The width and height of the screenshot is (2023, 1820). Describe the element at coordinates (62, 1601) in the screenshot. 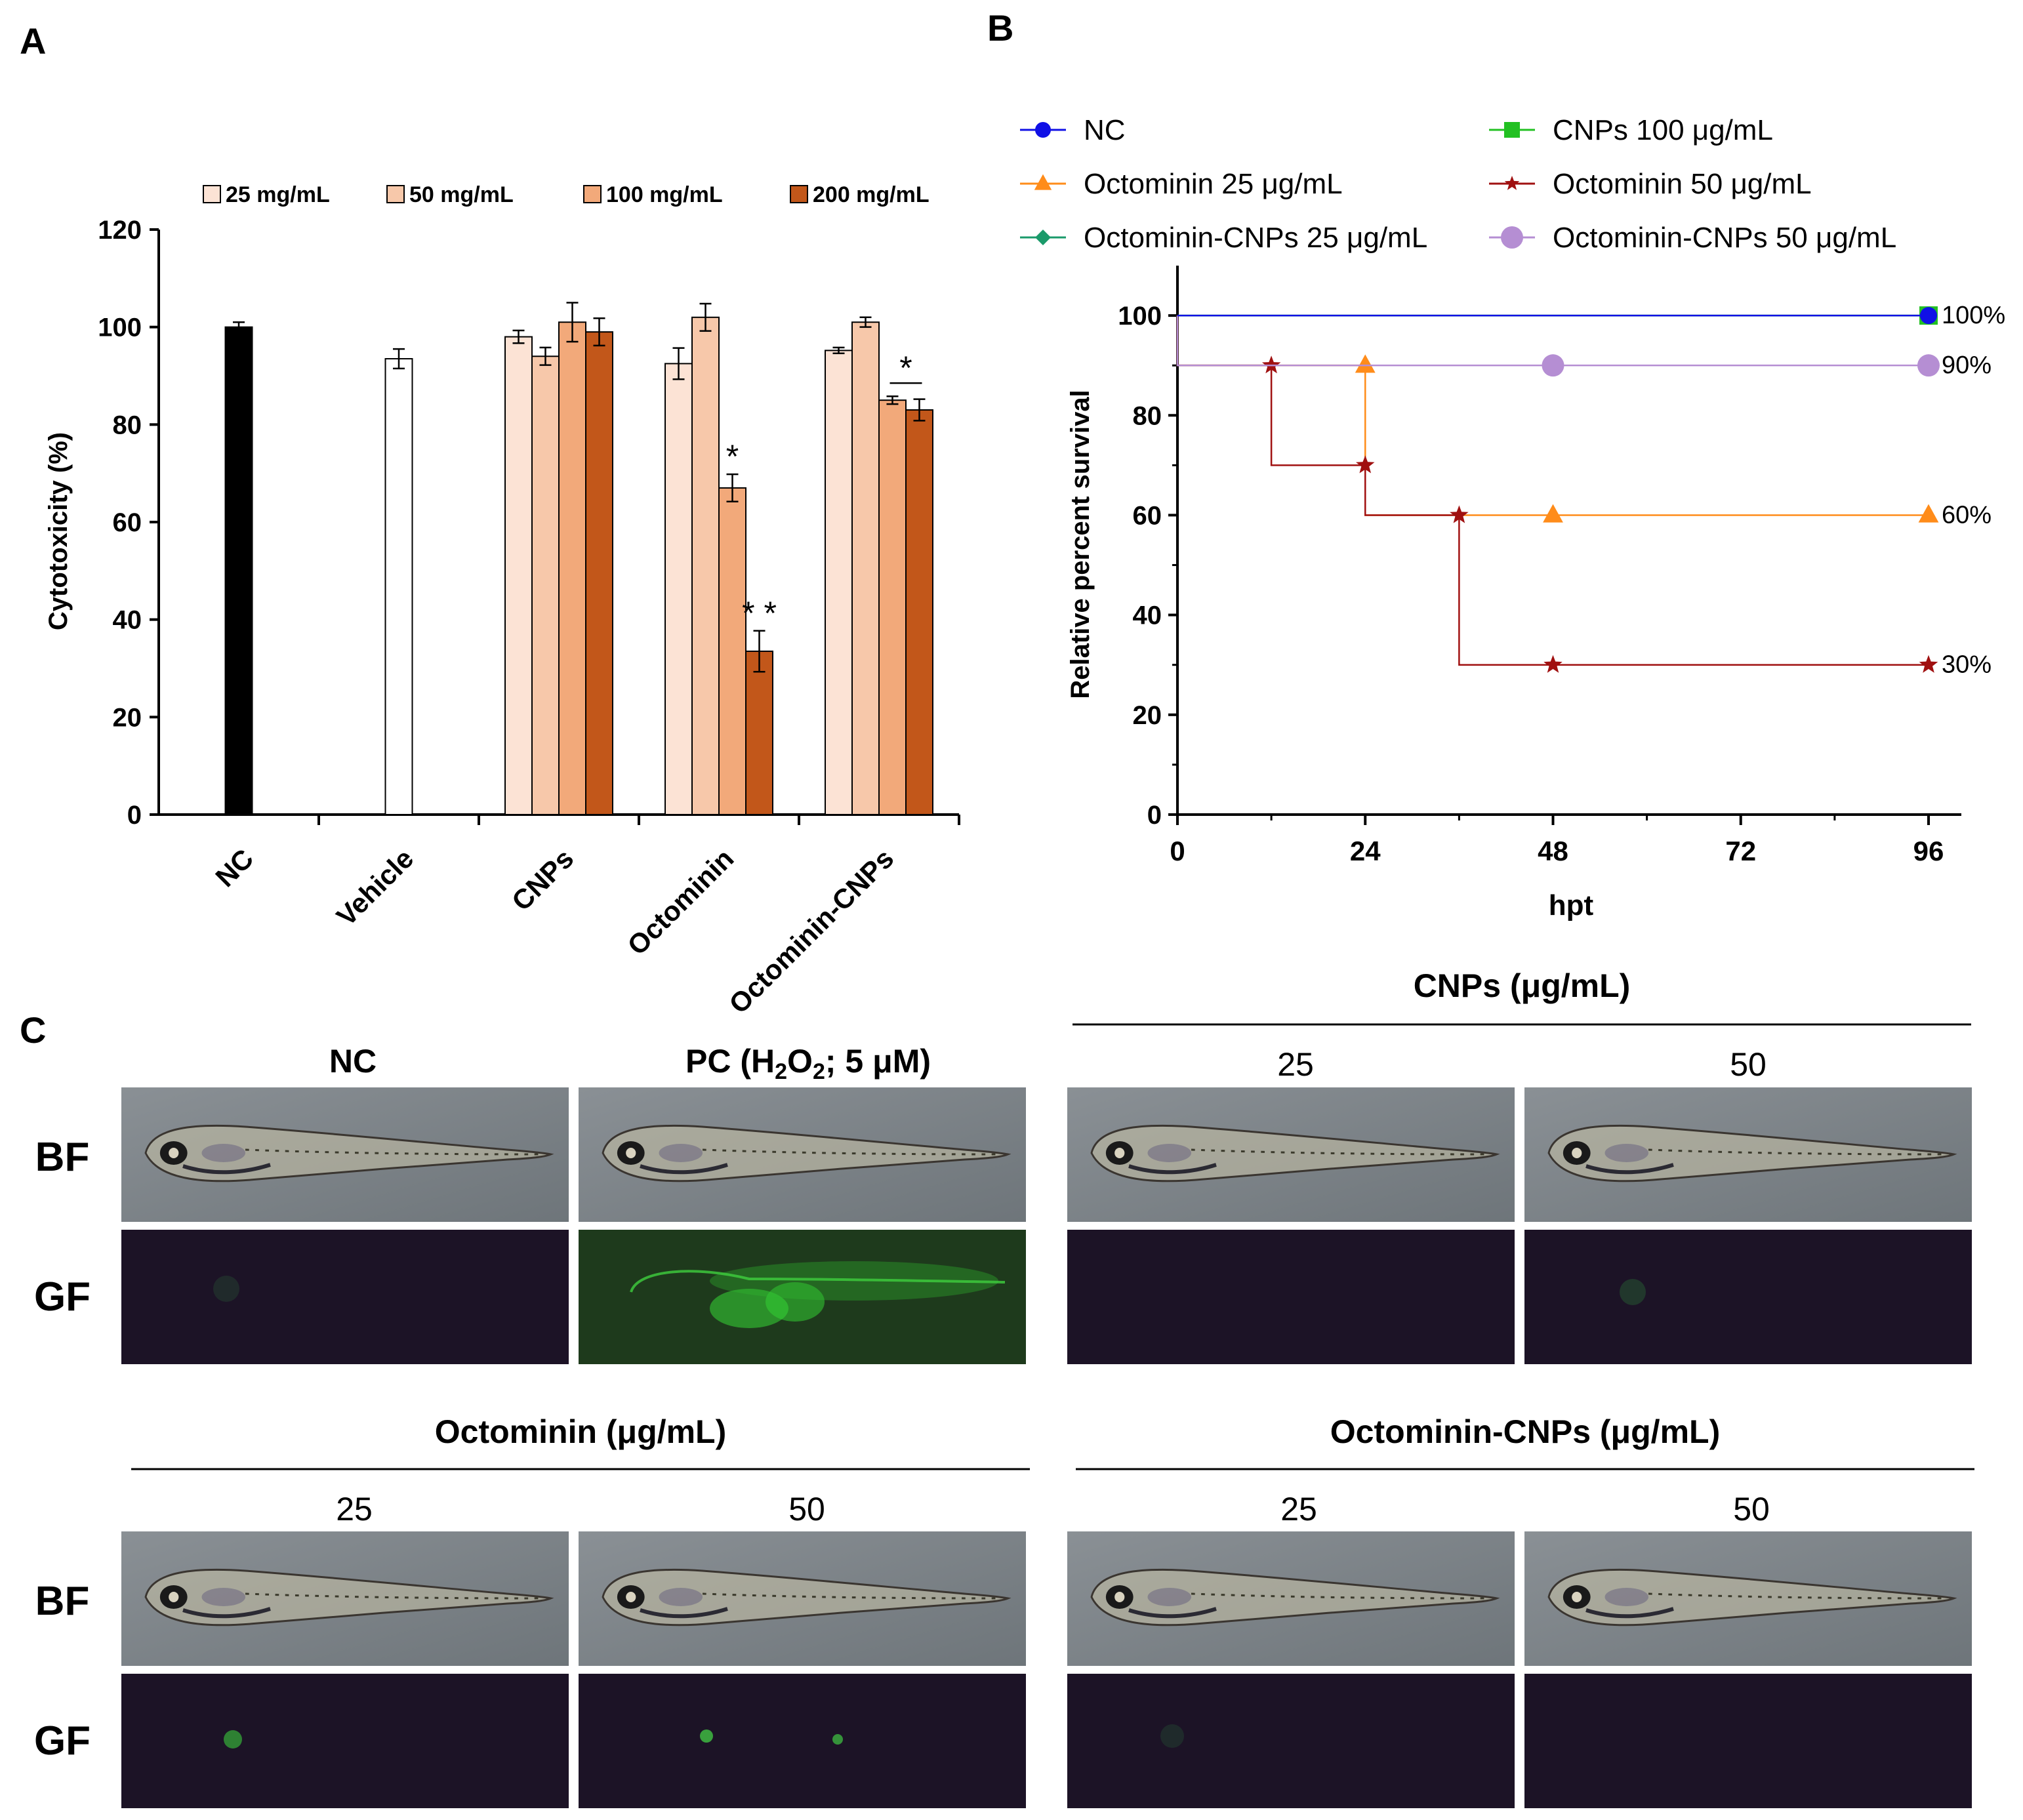

I see `row-label-bf-bottom: BF` at that location.